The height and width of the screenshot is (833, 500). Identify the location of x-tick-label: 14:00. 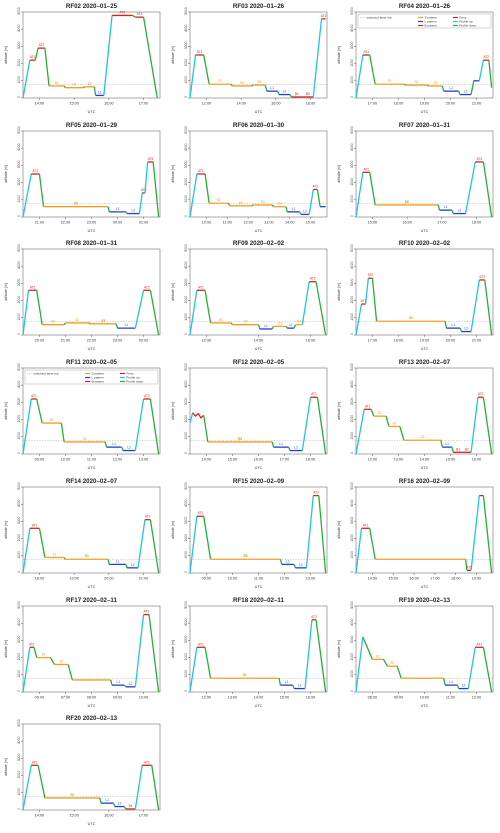
(290, 223).